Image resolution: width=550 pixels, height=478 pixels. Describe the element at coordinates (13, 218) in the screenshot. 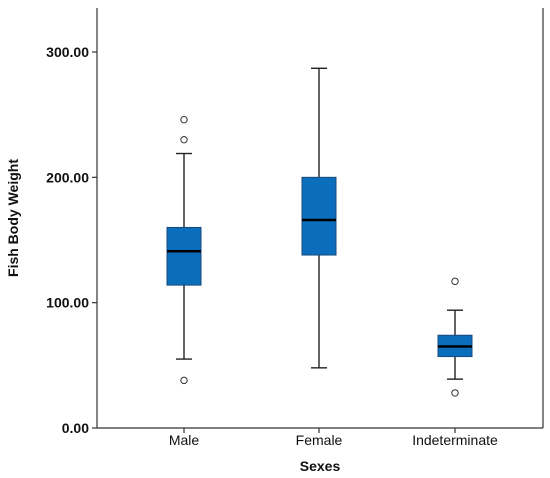

I see `y-axis-title: Fish Body Weight` at that location.